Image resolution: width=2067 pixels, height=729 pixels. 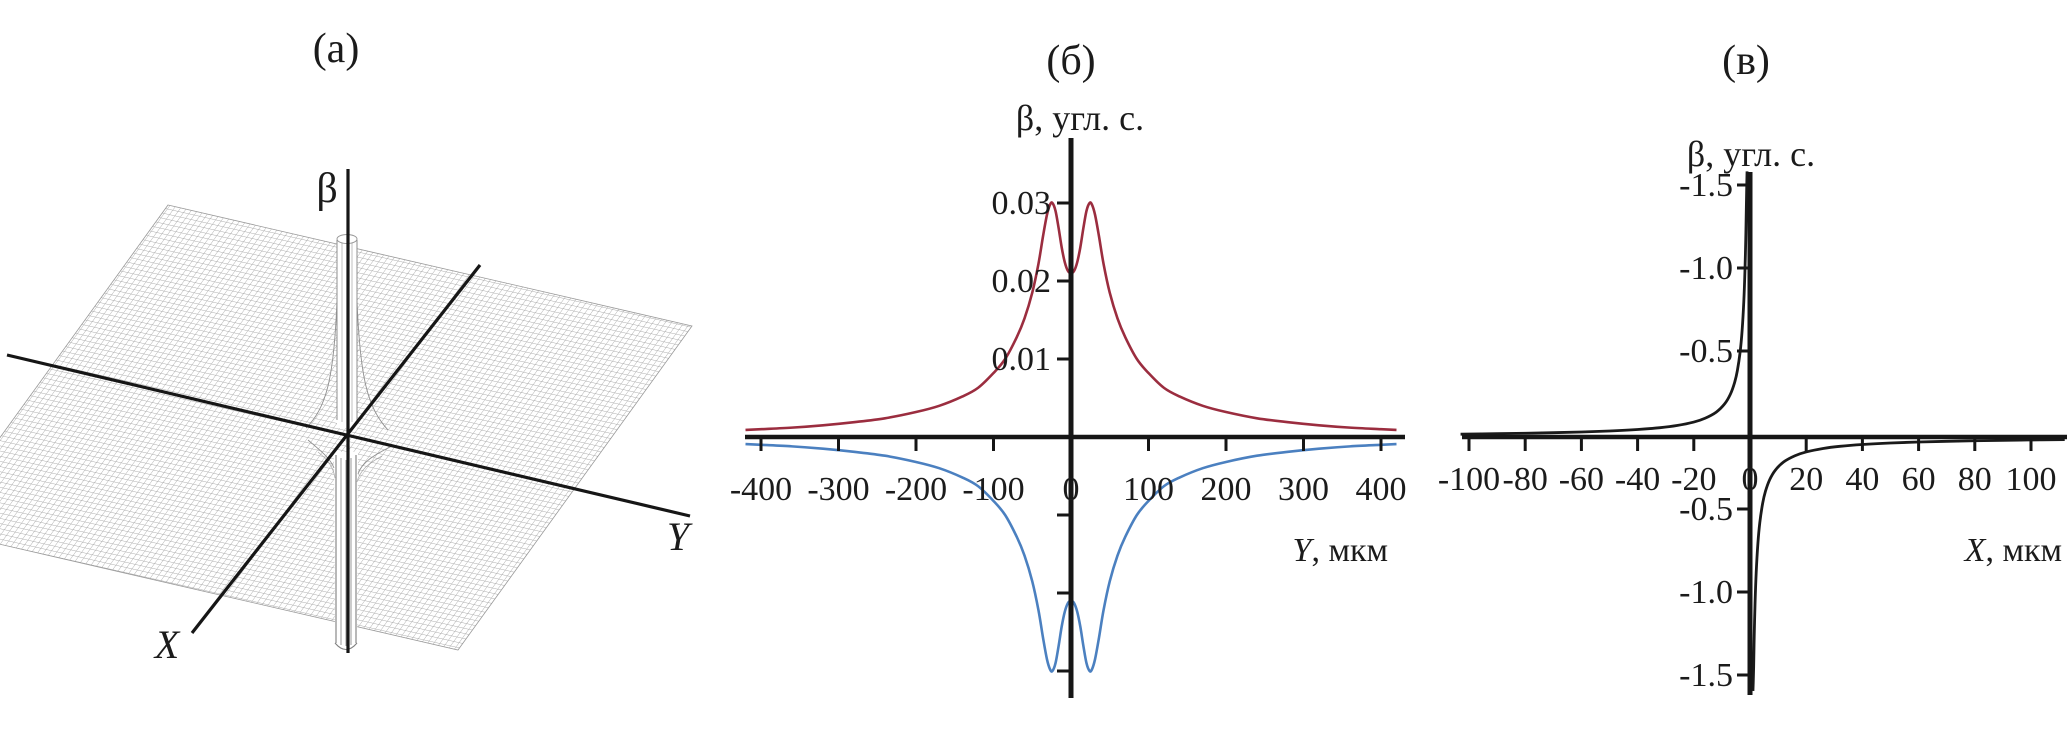 What do you see at coordinates (1637, 479) in the screenshot?
I see `v-x-tick-label: -40` at bounding box center [1637, 479].